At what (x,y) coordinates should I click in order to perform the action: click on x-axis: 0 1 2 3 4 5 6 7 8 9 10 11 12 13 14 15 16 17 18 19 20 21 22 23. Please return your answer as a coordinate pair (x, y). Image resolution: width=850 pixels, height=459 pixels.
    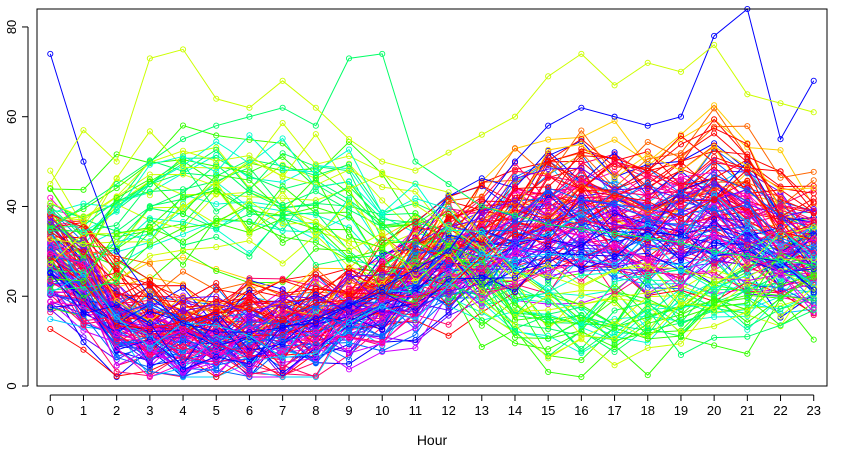
    Looking at the image, I should click on (434, 406).